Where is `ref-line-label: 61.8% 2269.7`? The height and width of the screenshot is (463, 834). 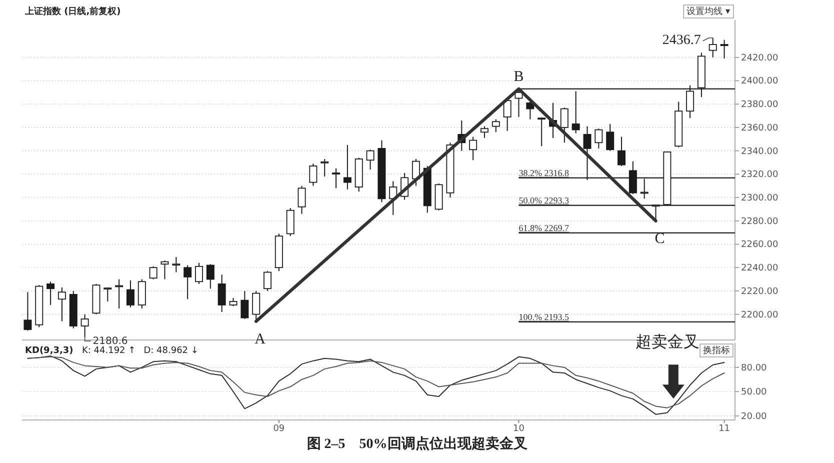
ref-line-label: 61.8% 2269.7 is located at coordinates (544, 227).